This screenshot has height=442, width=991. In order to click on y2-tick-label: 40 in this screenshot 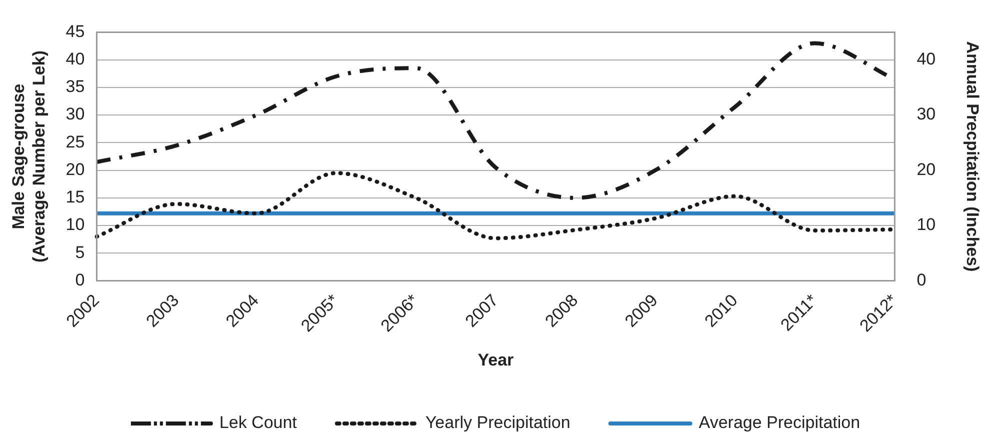, I will do `click(926, 59)`.